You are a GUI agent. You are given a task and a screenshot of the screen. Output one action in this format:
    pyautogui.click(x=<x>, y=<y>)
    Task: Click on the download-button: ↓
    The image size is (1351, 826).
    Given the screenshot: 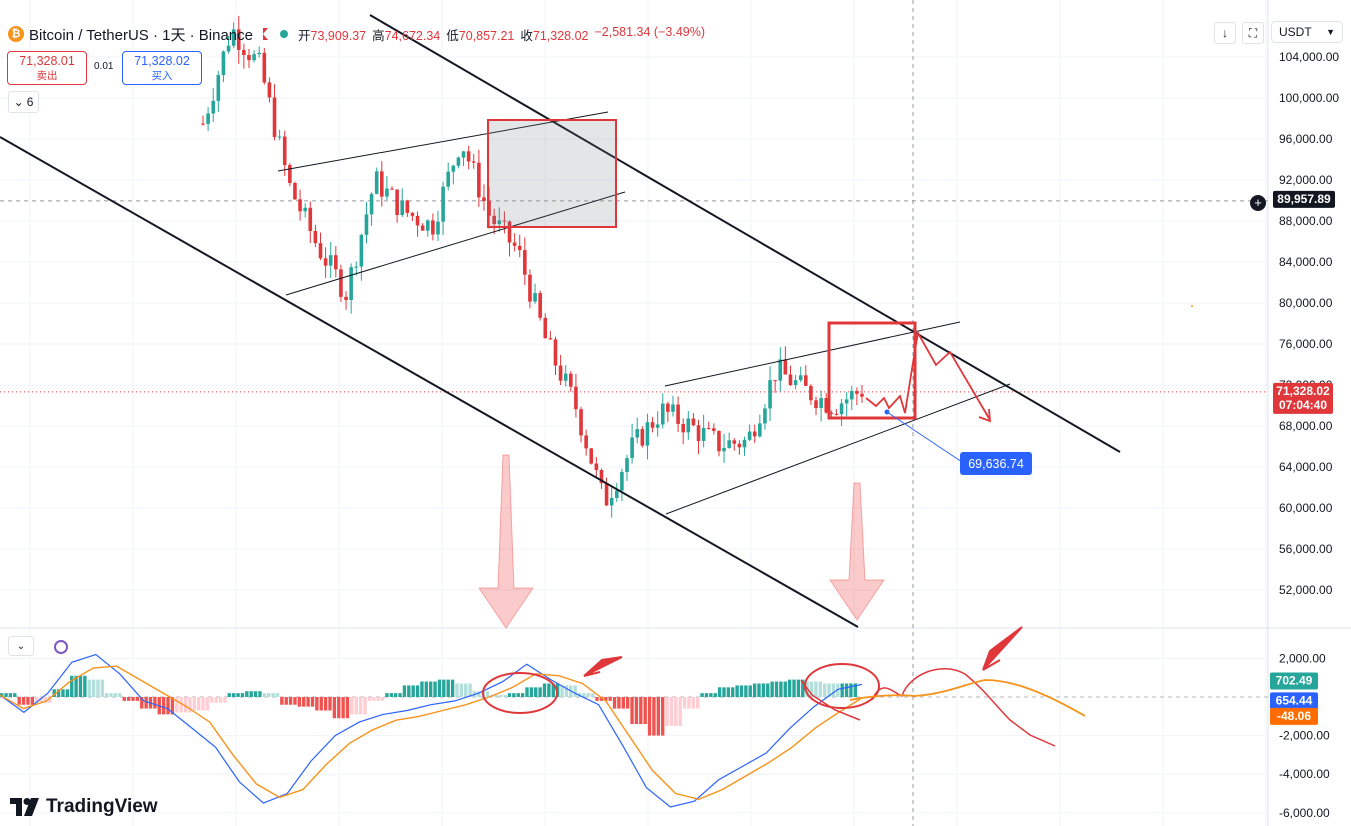 What is the action you would take?
    pyautogui.click(x=1225, y=33)
    